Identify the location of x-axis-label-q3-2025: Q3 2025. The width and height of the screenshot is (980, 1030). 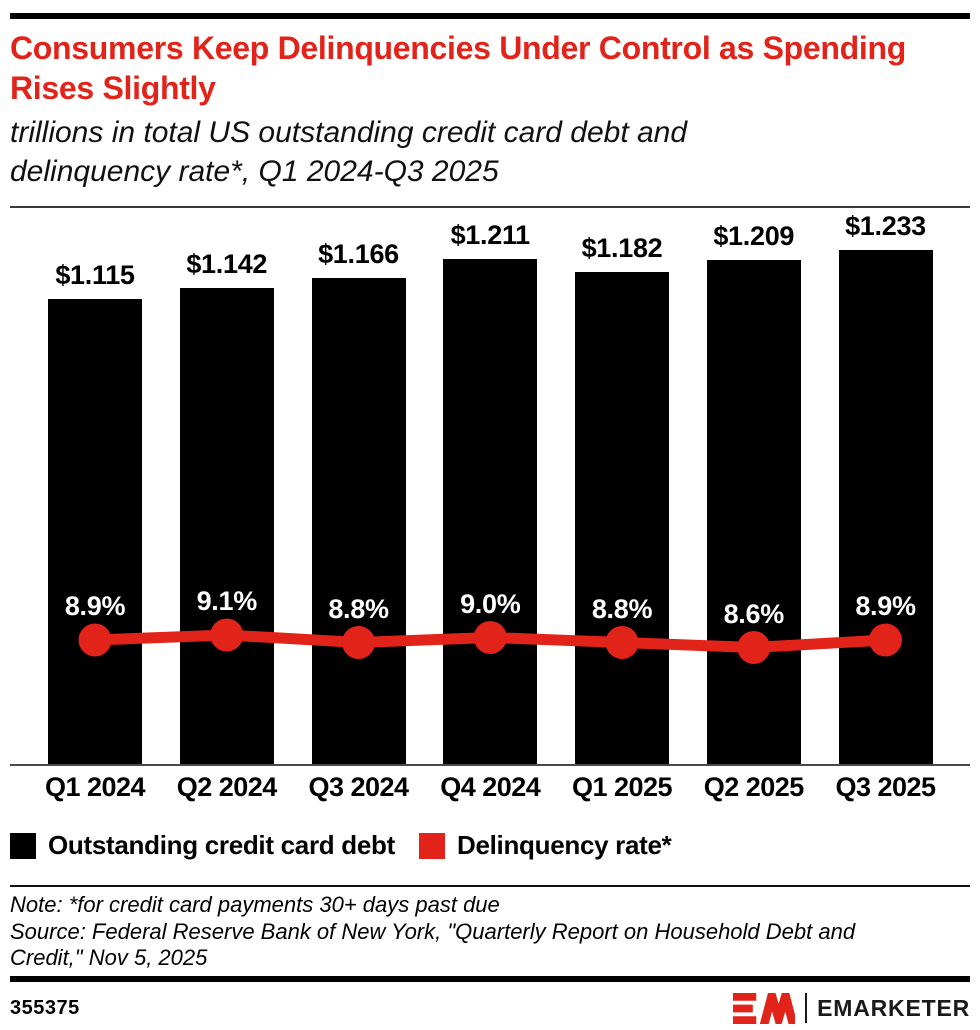
(885, 787).